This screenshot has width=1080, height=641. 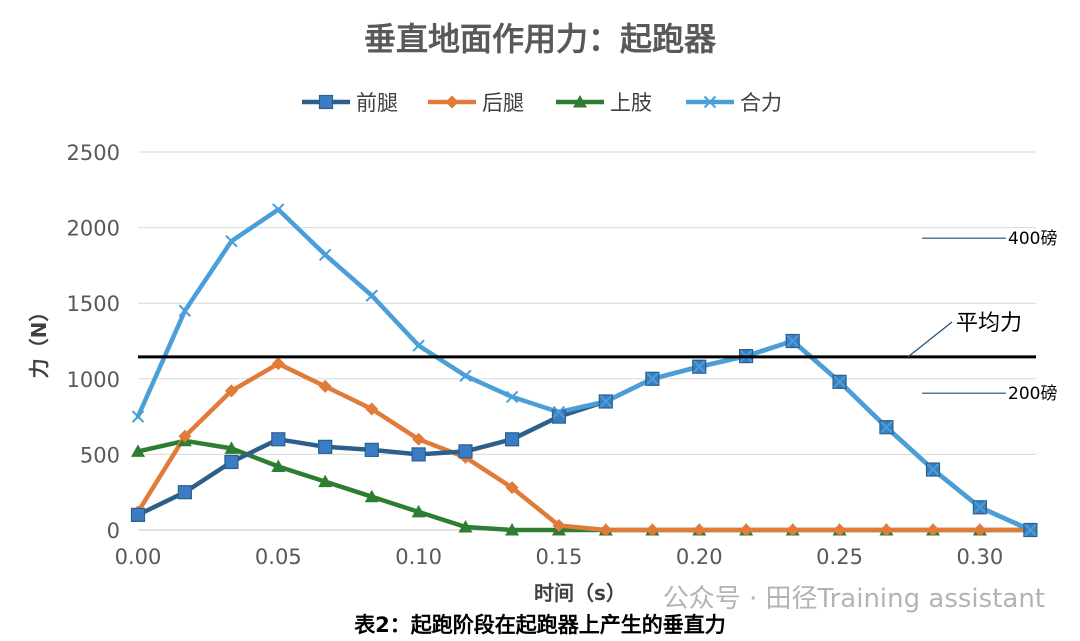 What do you see at coordinates (930, 339) in the screenshot?
I see `average-force-leader` at bounding box center [930, 339].